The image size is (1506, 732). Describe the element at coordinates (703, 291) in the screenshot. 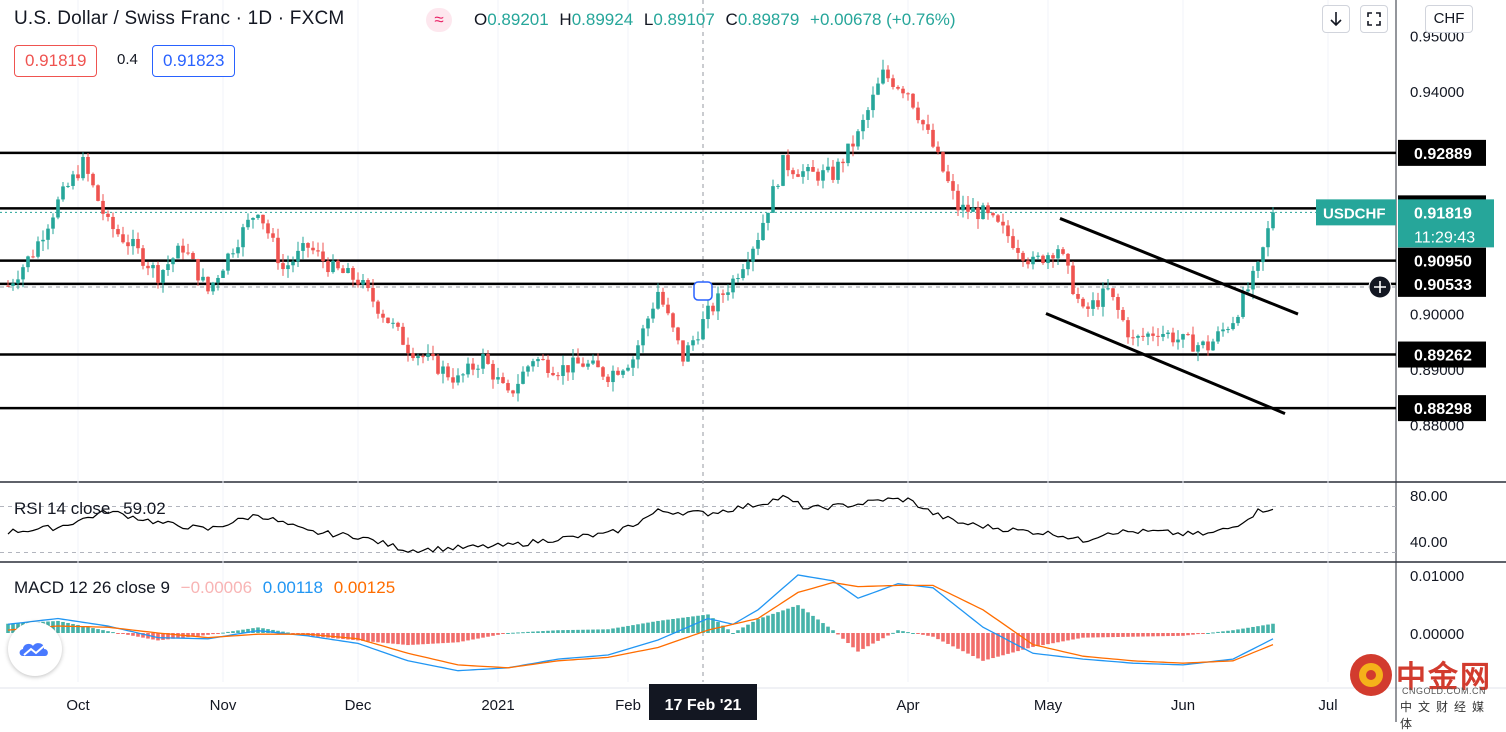

I see `crosshair-marker` at that location.